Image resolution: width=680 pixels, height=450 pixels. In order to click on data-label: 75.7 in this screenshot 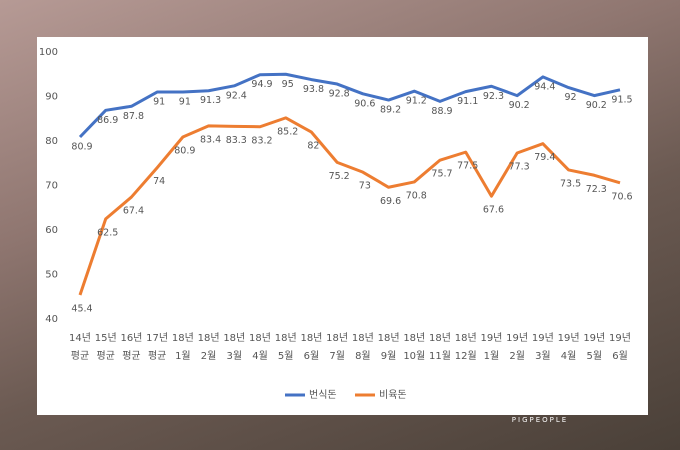, I will do `click(441, 174)`.